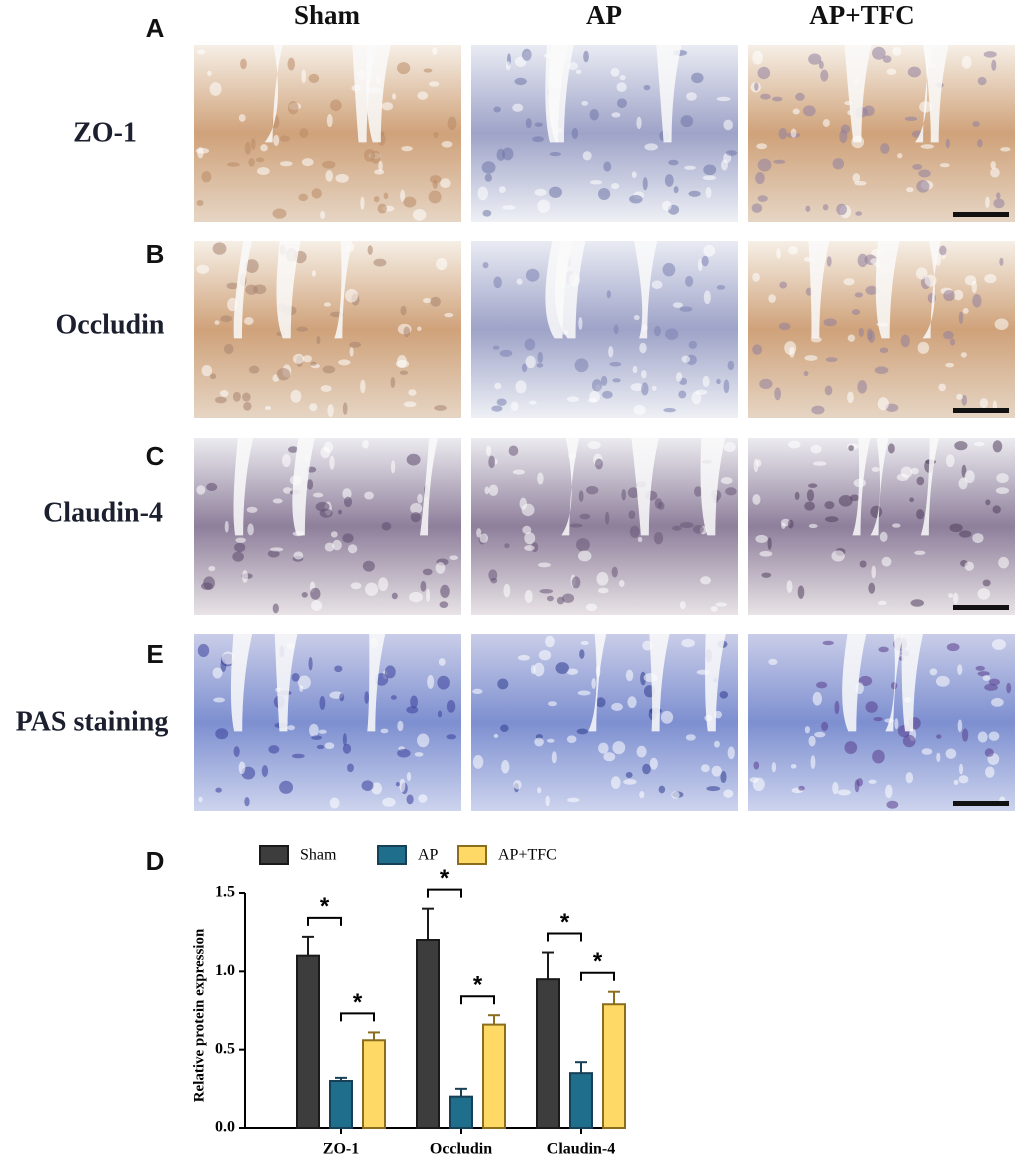 This screenshot has height=1169, width=1020. What do you see at coordinates (981, 803) in the screenshot?
I see `scale-bar` at bounding box center [981, 803].